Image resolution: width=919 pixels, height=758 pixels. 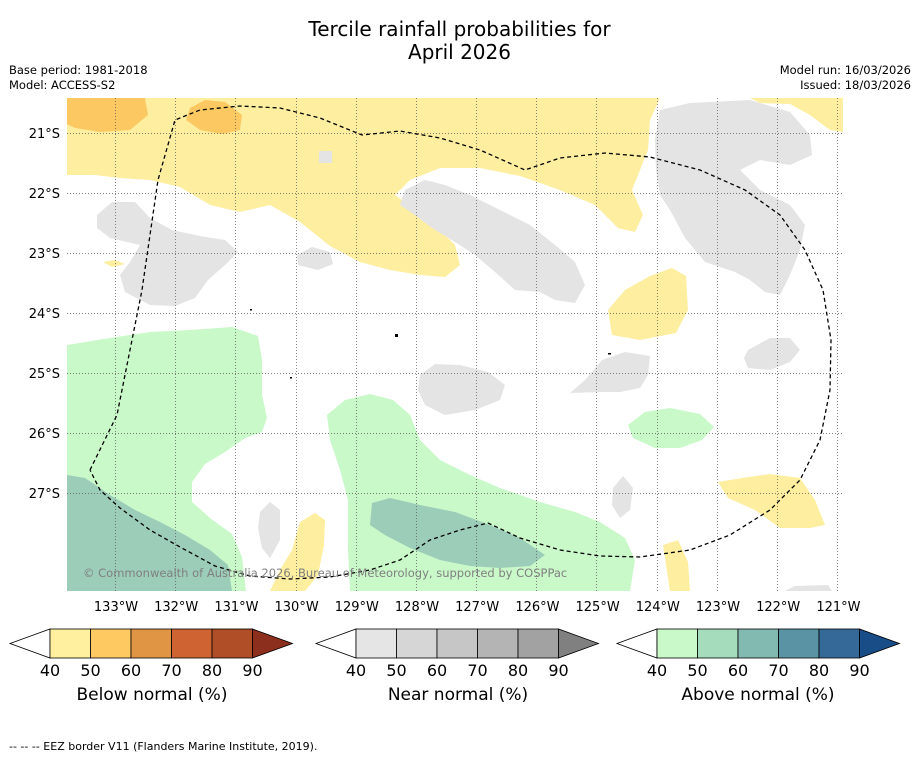 What do you see at coordinates (658, 607) in the screenshot?
I see `longitude-label: 124°W` at bounding box center [658, 607].